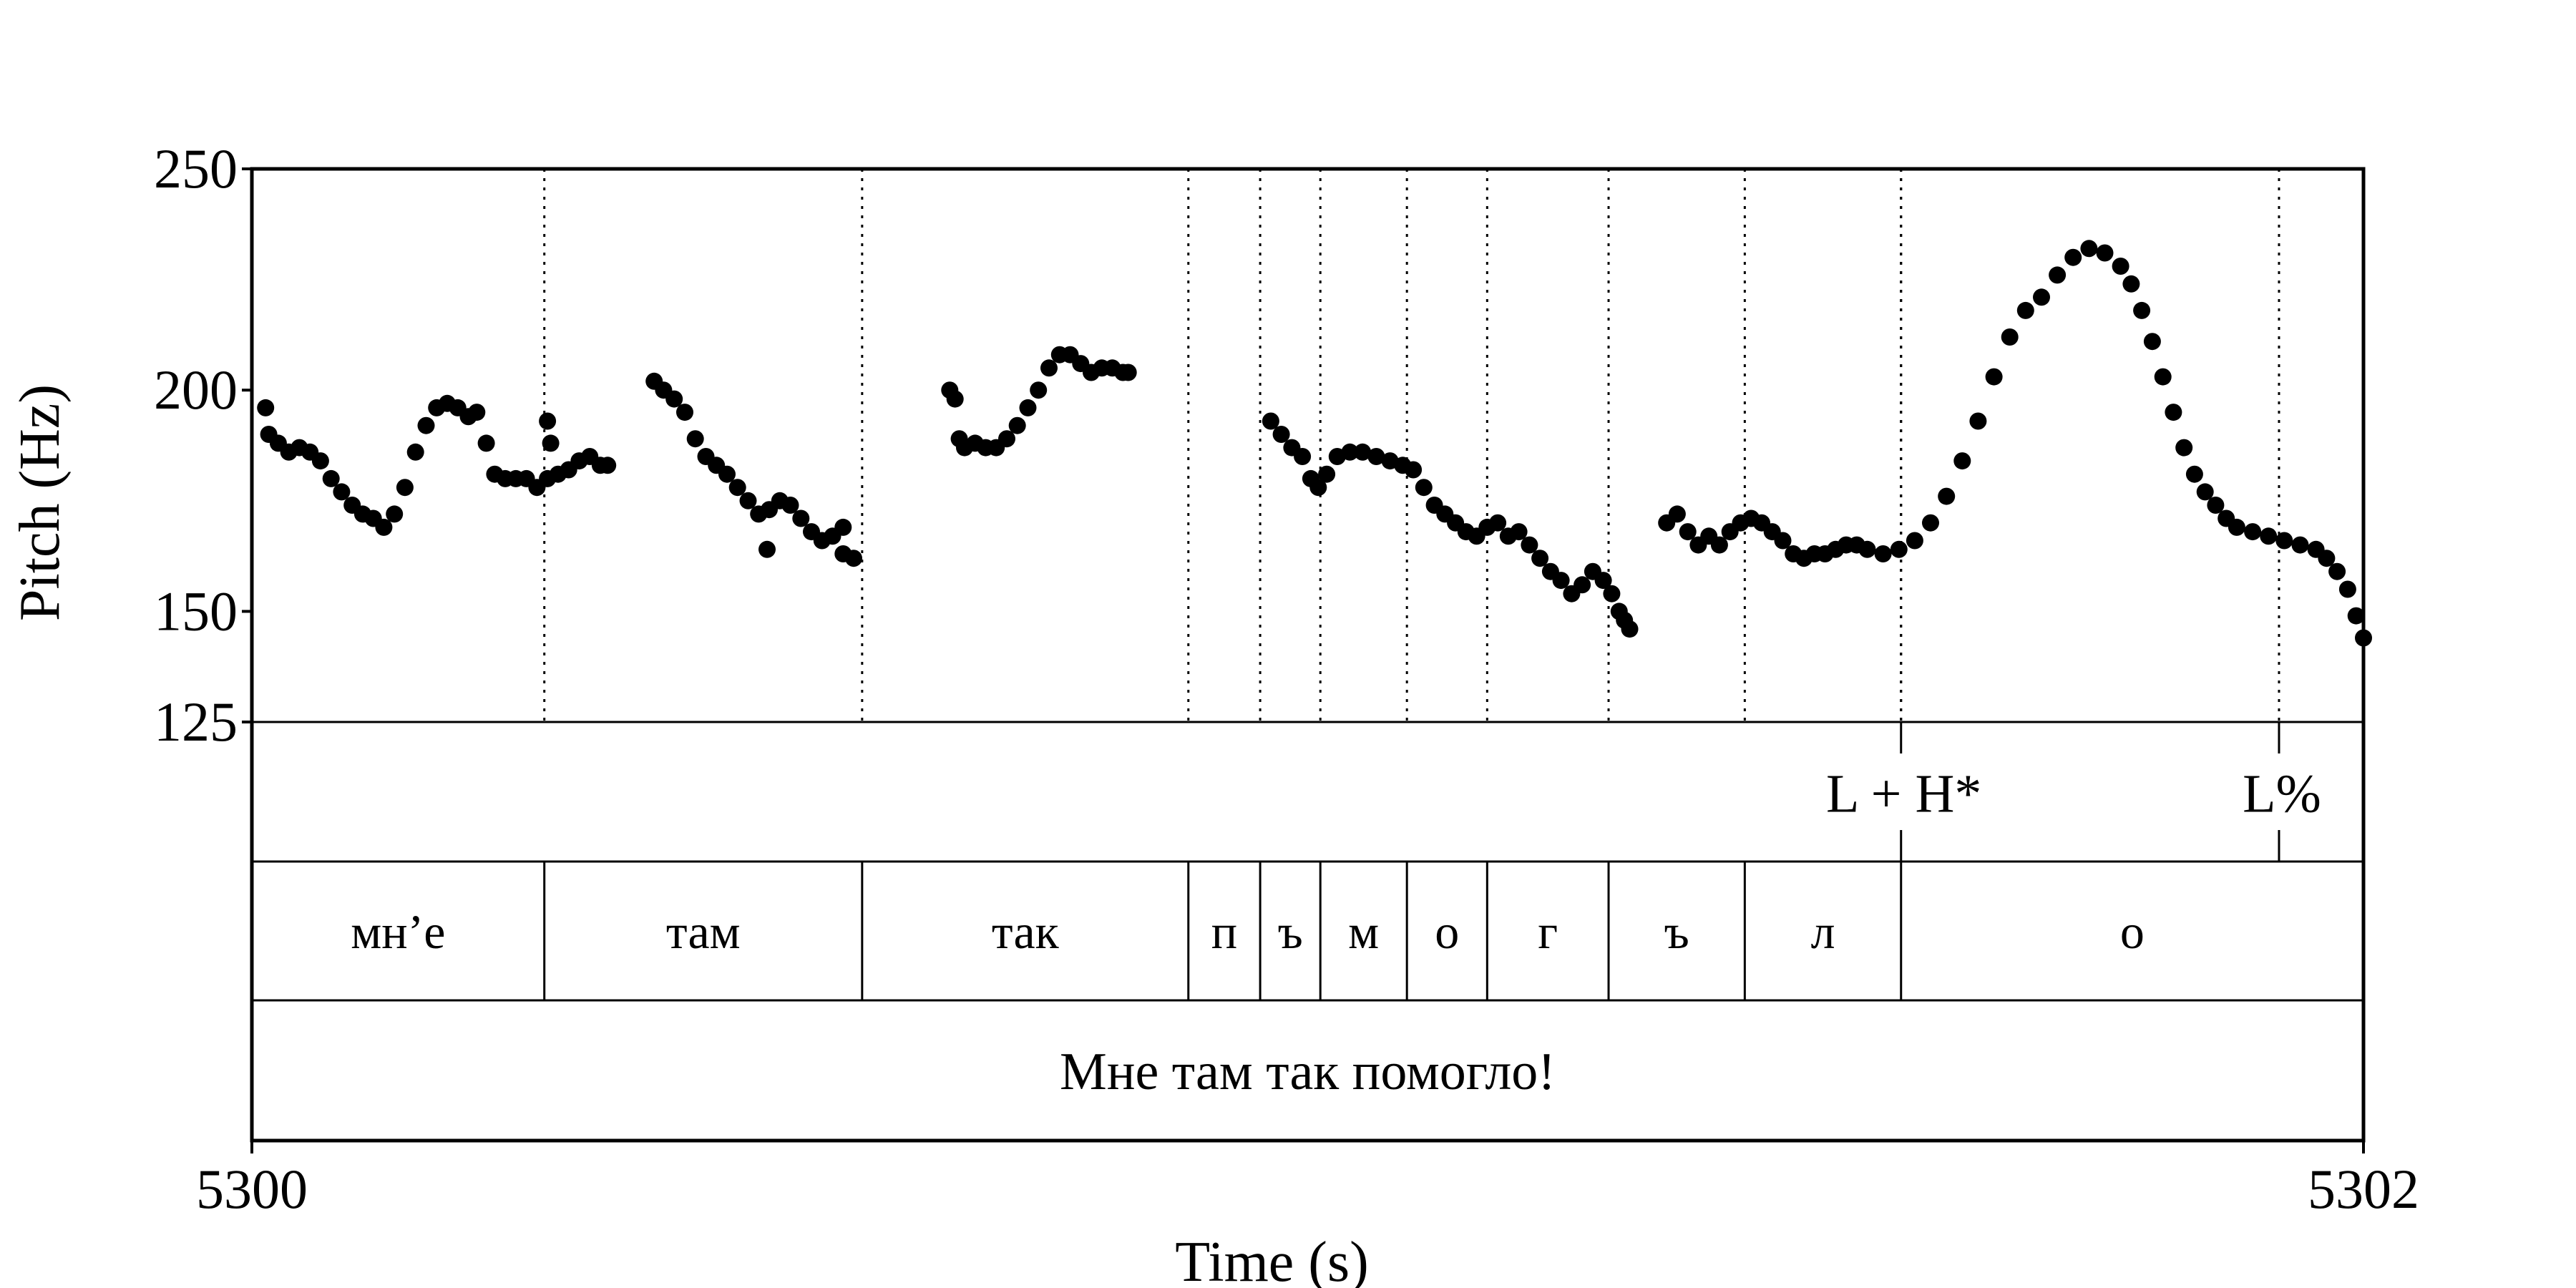  What do you see at coordinates (1903, 794) in the screenshot?
I see `tone-label: L + H*` at bounding box center [1903, 794].